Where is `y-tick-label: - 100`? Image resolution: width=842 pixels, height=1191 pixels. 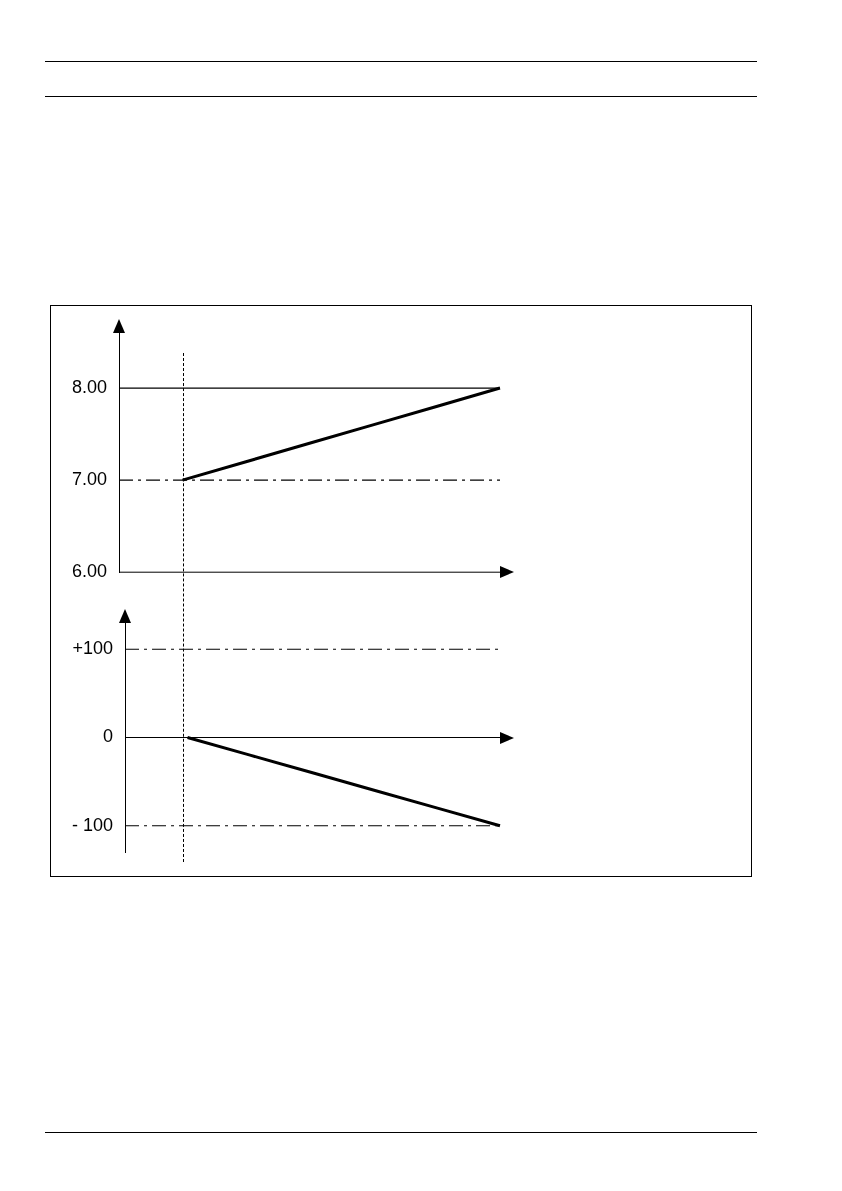
y-tick-label: - 100 is located at coordinates (93, 824).